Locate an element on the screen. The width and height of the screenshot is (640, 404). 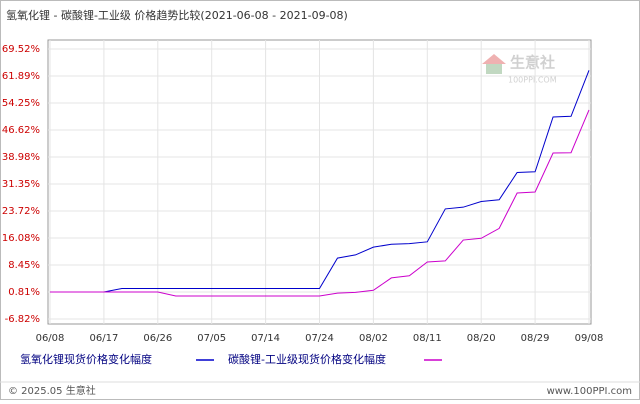
x-tick-label: 06/17 is located at coordinates (103, 338).